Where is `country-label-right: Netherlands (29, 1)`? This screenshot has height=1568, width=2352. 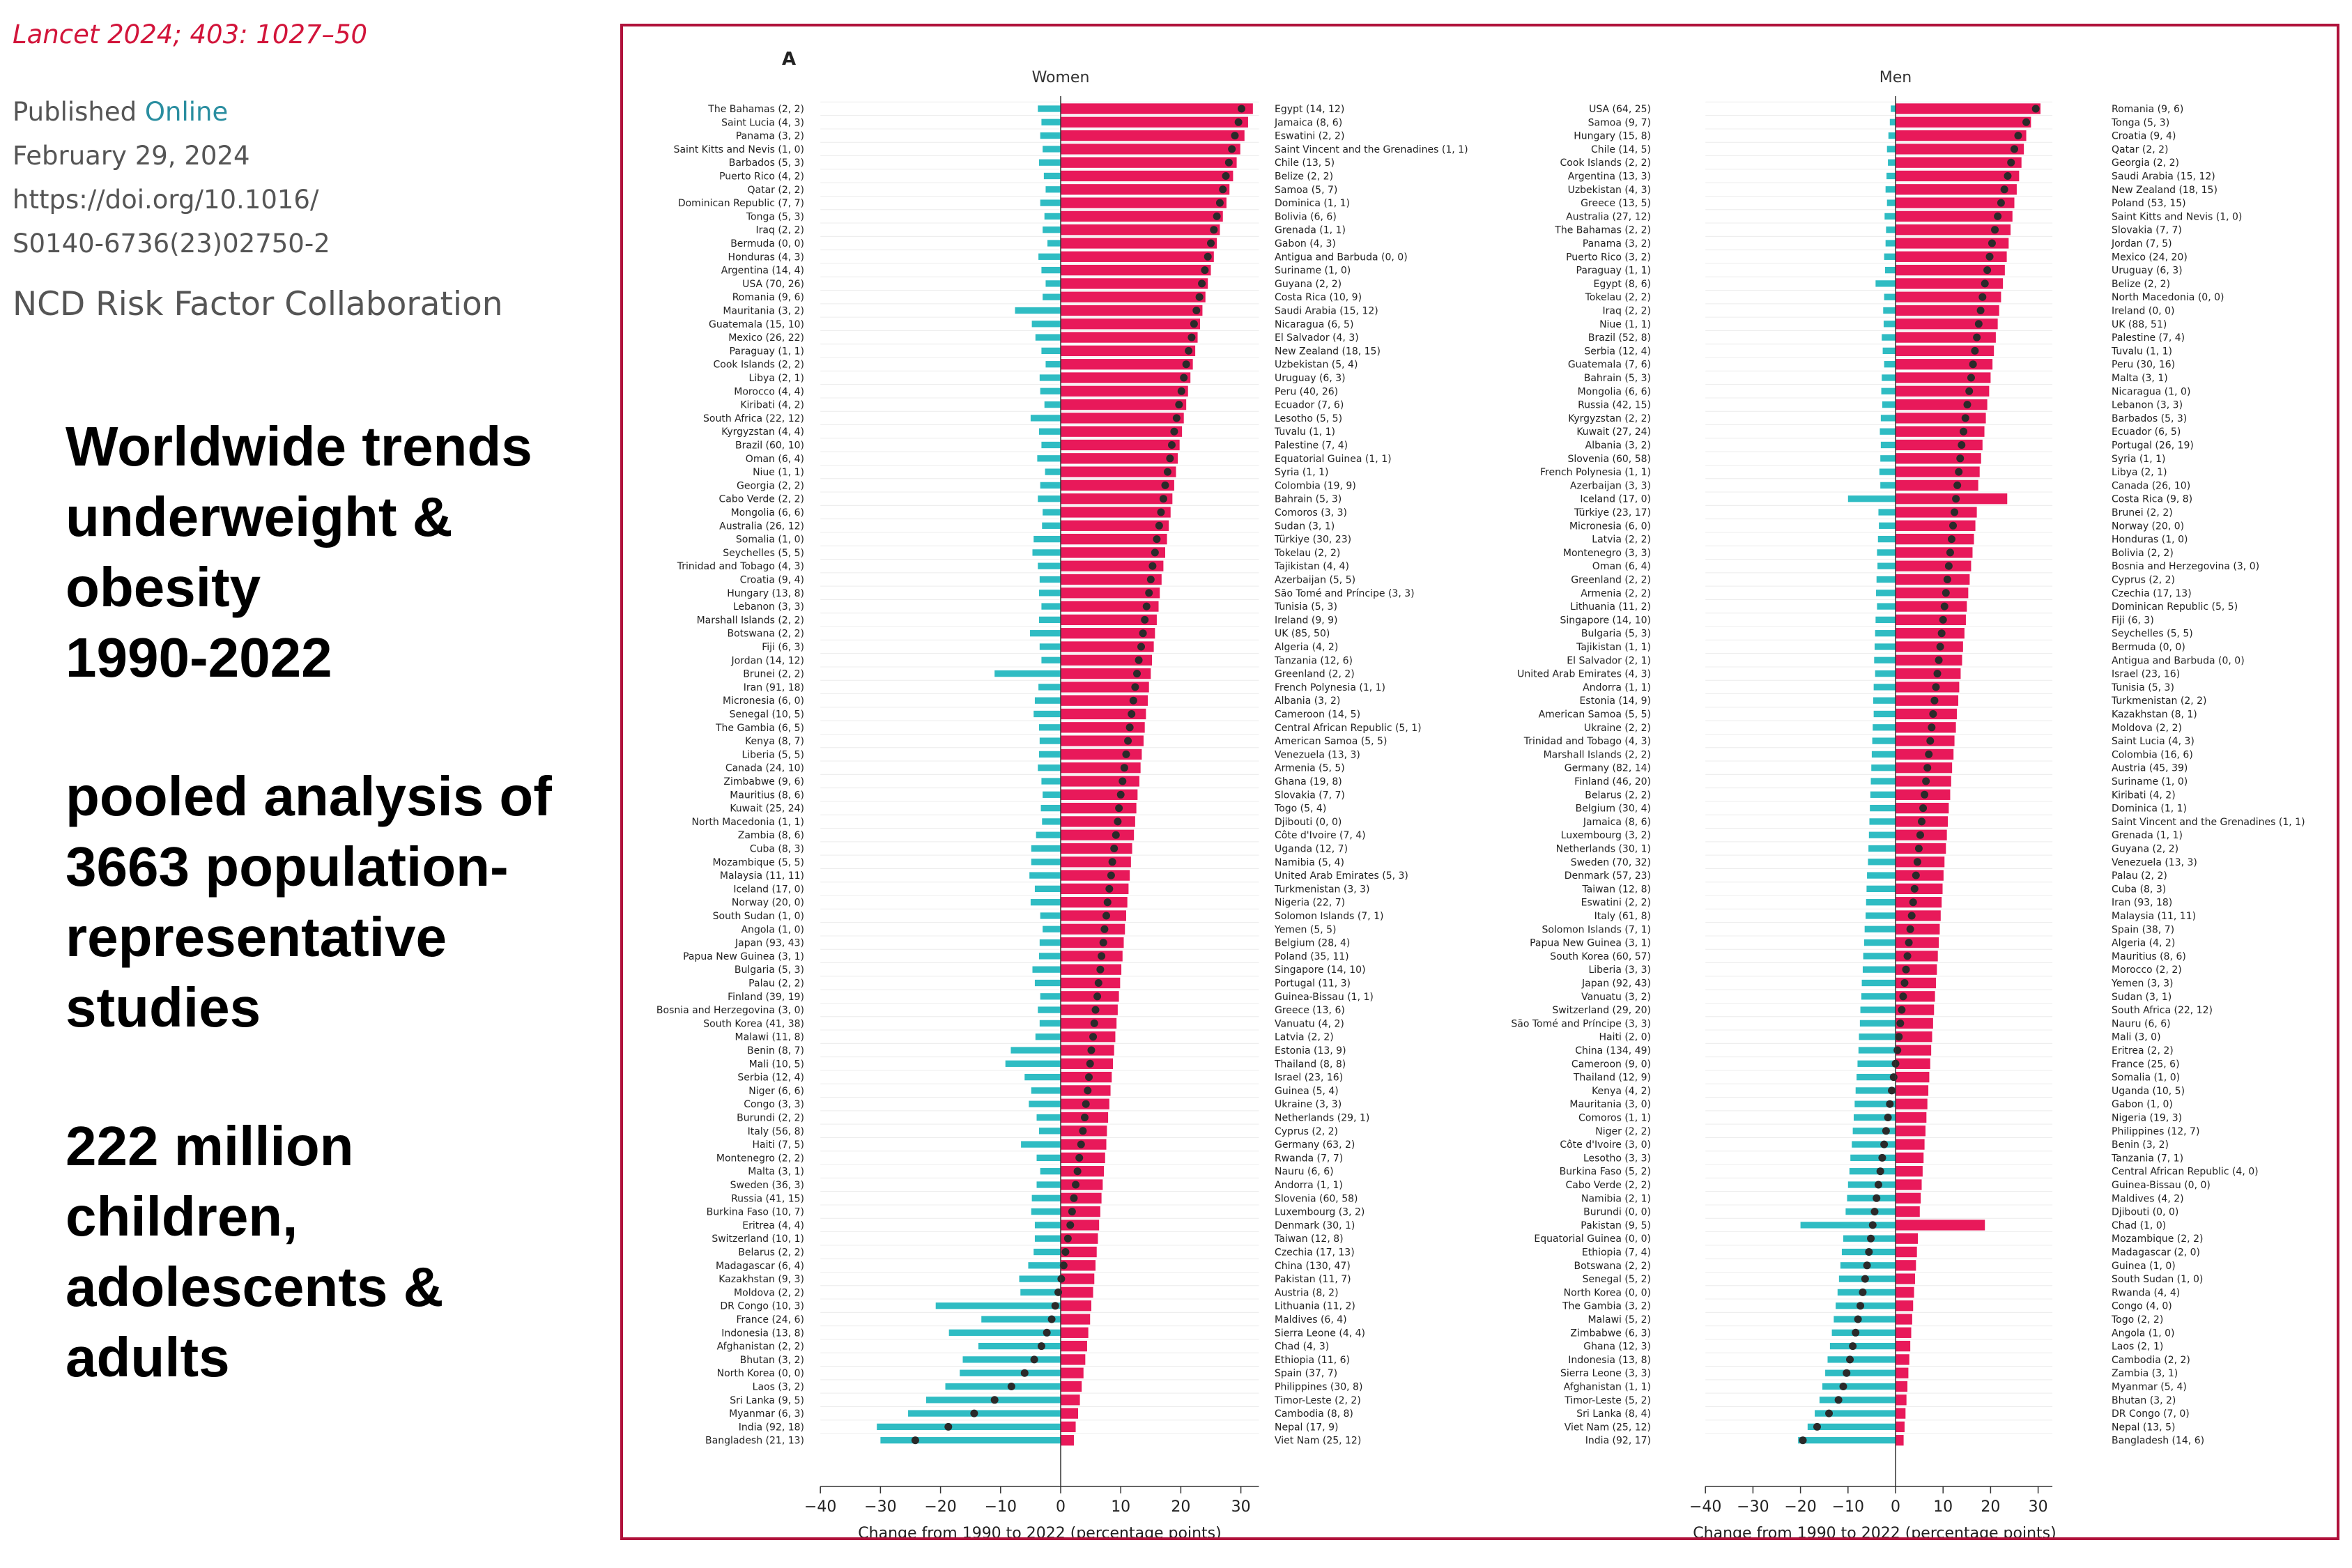
country-label-right: Netherlands (29, 1) is located at coordinates (1322, 1118).